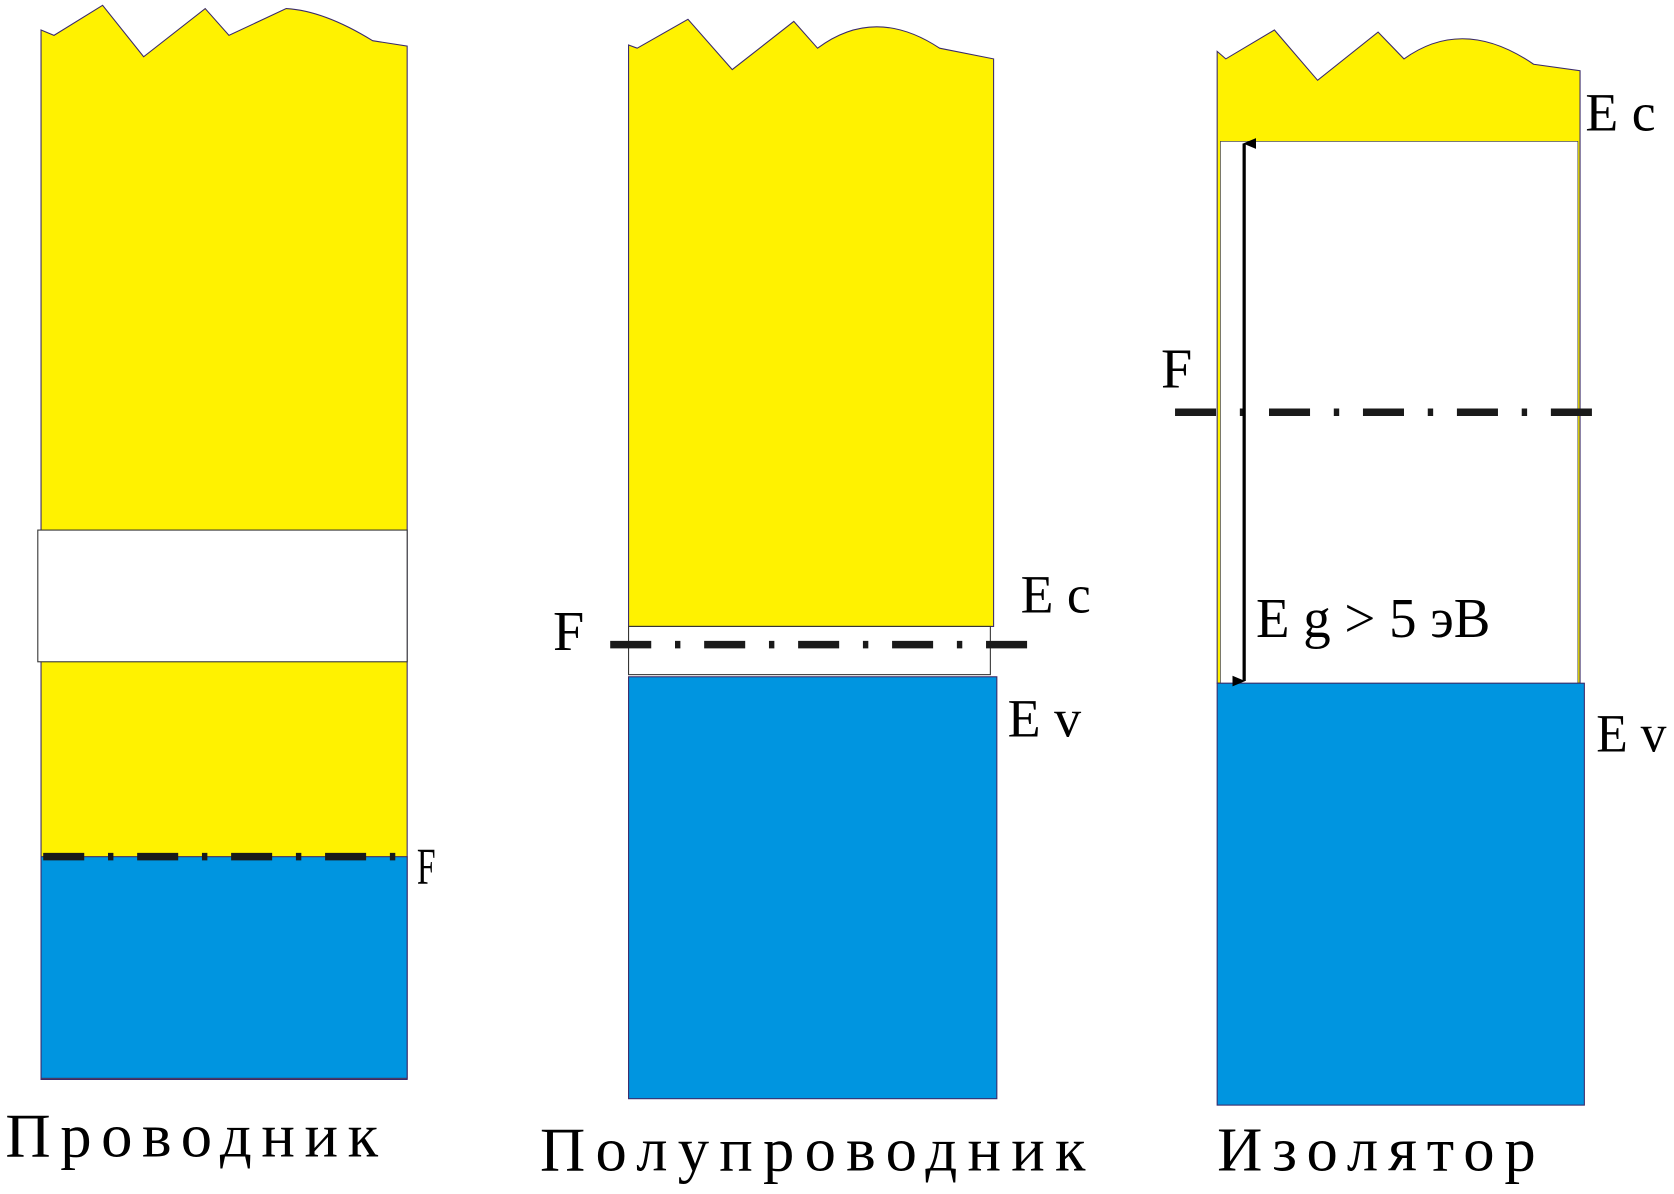 This screenshot has height=1194, width=1674. I want to click on conductor-valence-band, so click(224, 967).